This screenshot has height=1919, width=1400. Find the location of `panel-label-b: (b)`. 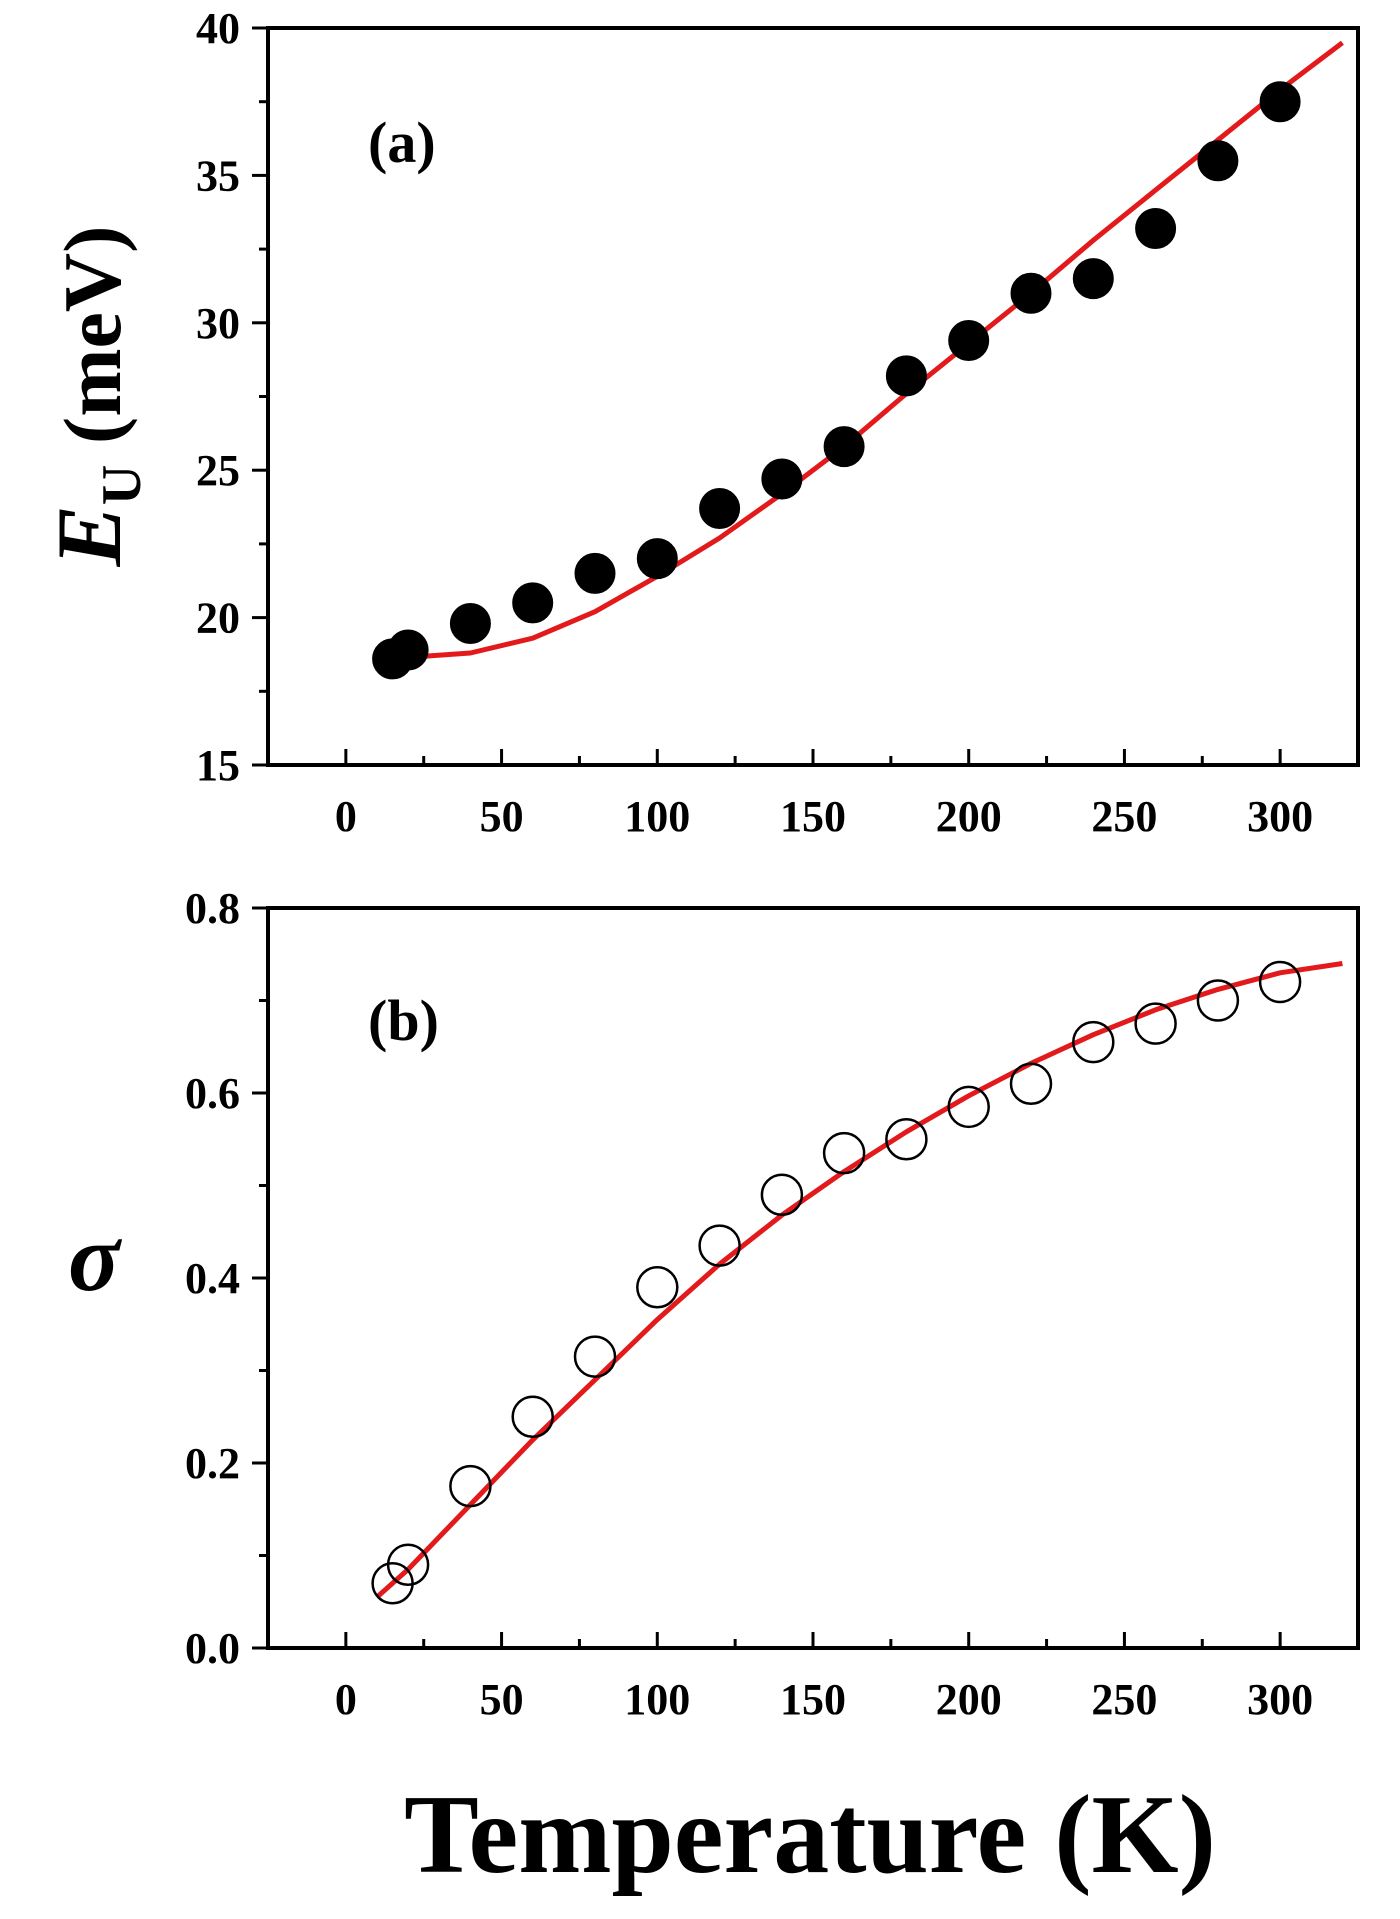

panel-label-b: (b) is located at coordinates (403, 1020).